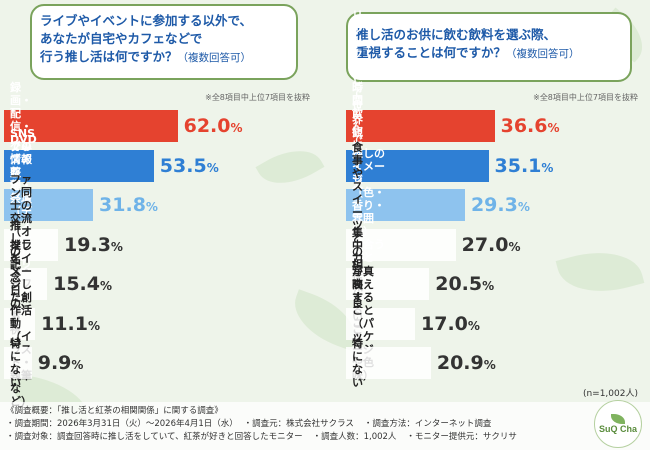 The image size is (650, 450). Describe the element at coordinates (610, 394) in the screenshot. I see `sample-size-note: (n=1,002人)` at that location.